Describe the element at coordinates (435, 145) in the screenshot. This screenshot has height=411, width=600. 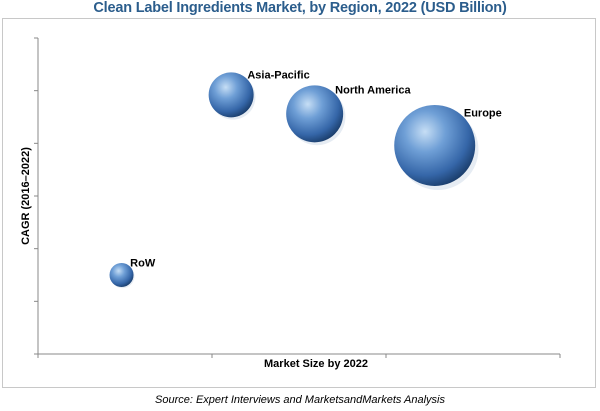
I see `bubble-europe` at that location.